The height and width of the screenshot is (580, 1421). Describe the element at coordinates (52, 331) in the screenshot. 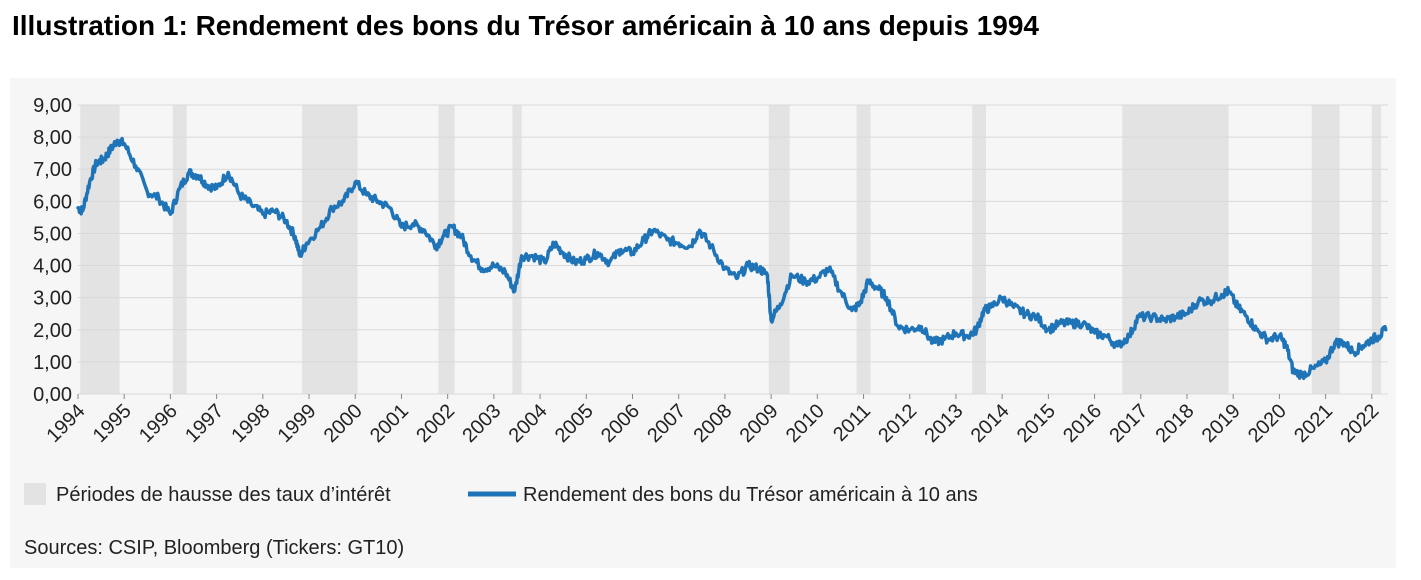

I see `y-tick-label: 2,00` at that location.